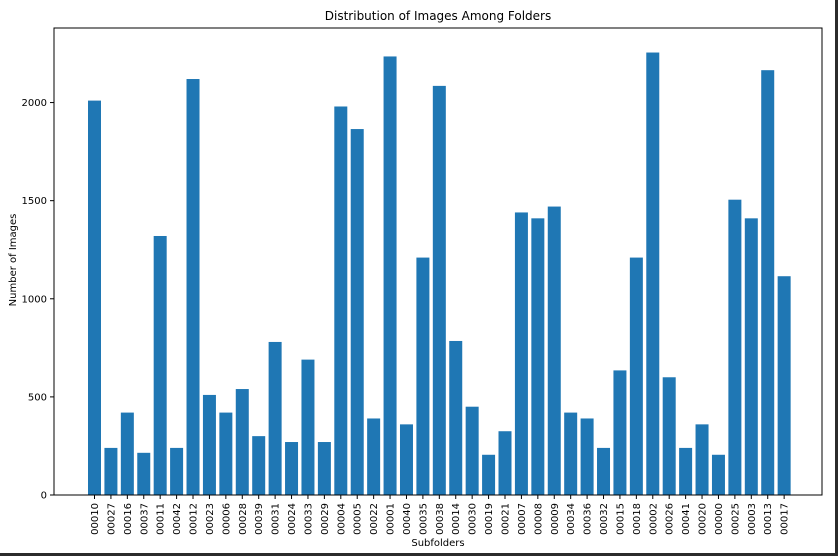 The image size is (838, 557). Describe the element at coordinates (407, 519) in the screenshot. I see `x-tick-label: 00040` at that location.